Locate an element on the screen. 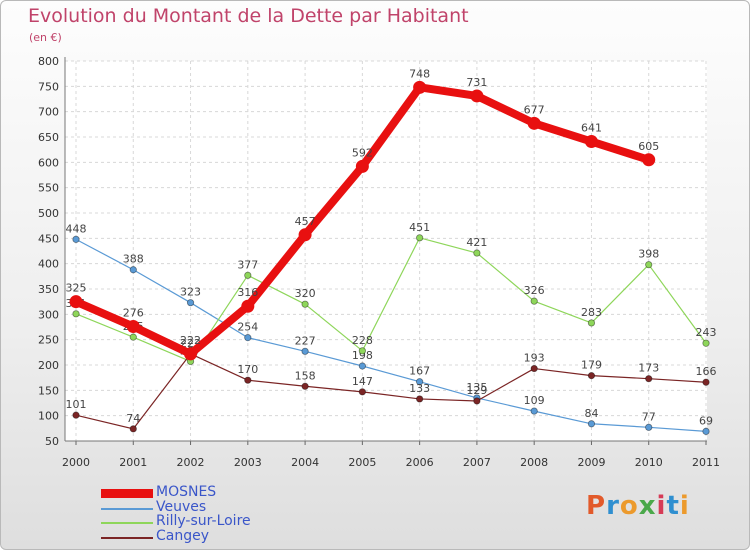 The height and width of the screenshot is (550, 750). y-tick-label: 750 is located at coordinates (48, 86).